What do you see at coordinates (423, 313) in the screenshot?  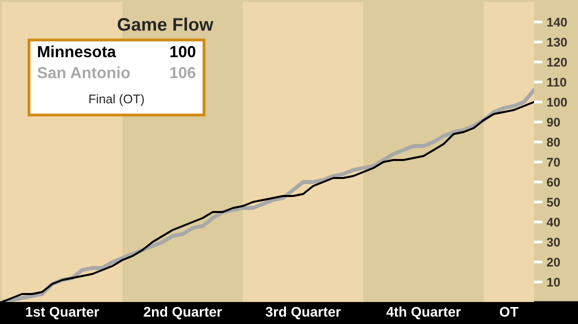 I see `text: 4th Quarter` at bounding box center [423, 313].